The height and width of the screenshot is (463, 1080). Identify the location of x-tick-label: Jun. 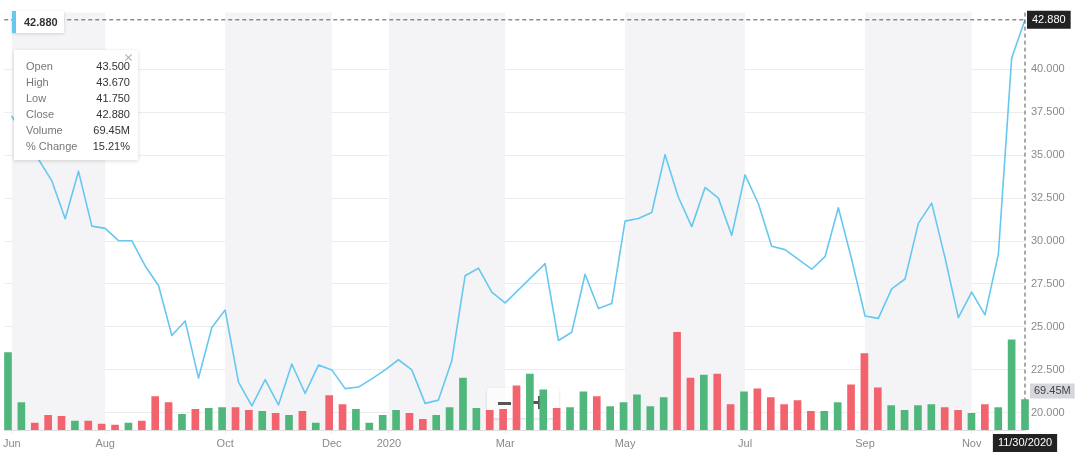
(11, 442).